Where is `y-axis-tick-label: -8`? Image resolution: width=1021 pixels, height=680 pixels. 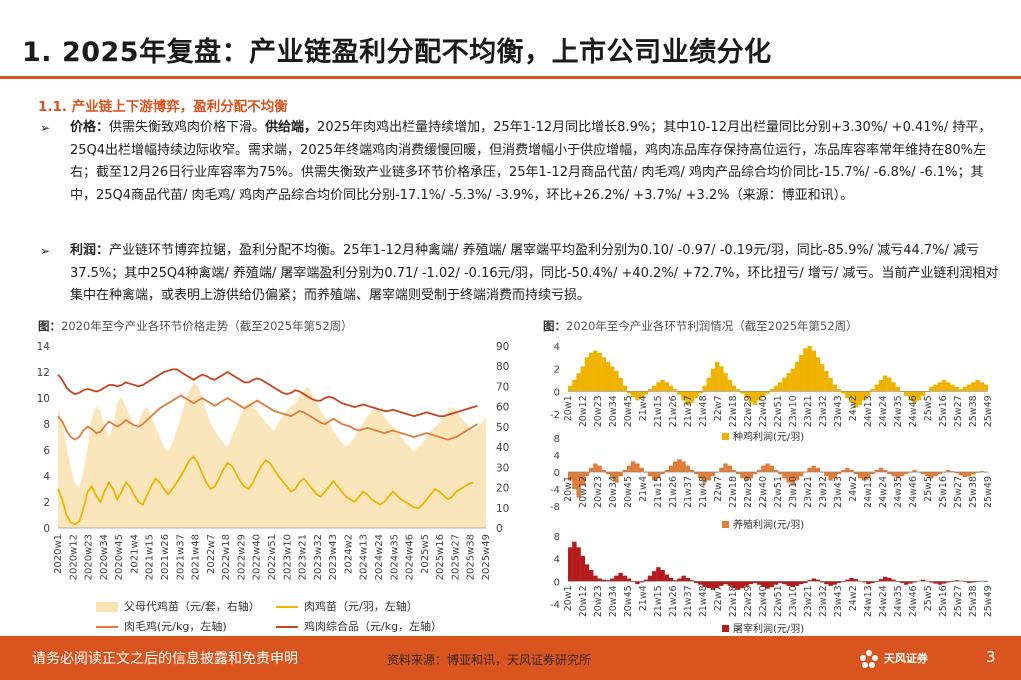 y-axis-tick-label: -8 is located at coordinates (555, 507).